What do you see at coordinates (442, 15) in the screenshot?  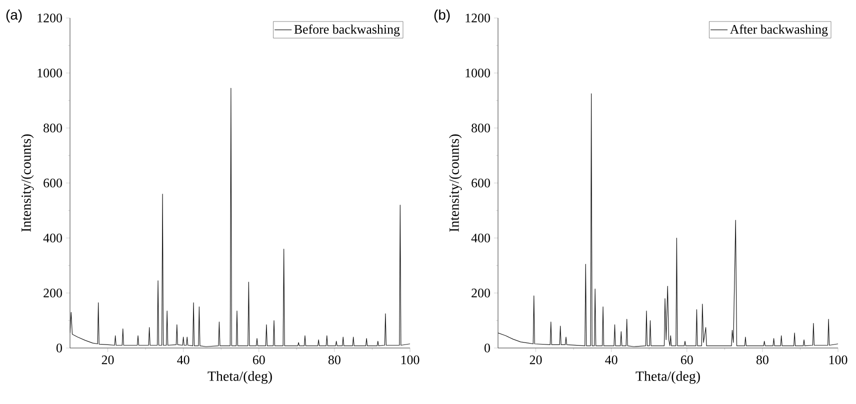 I see `chart-title: (b)` at bounding box center [442, 15].